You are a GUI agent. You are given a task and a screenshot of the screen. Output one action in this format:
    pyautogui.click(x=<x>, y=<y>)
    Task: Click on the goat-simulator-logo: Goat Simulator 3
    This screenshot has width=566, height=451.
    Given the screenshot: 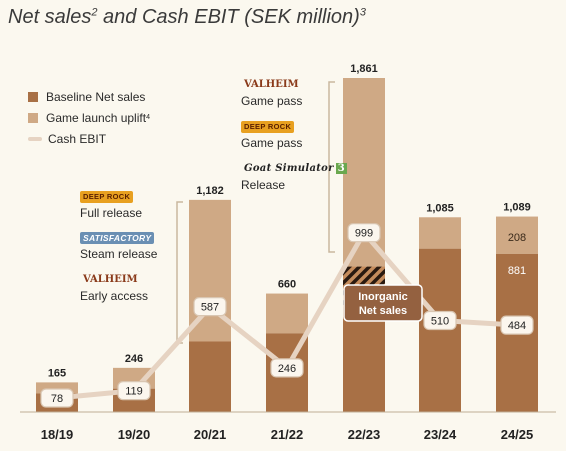 What is the action you would take?
    pyautogui.click(x=295, y=168)
    